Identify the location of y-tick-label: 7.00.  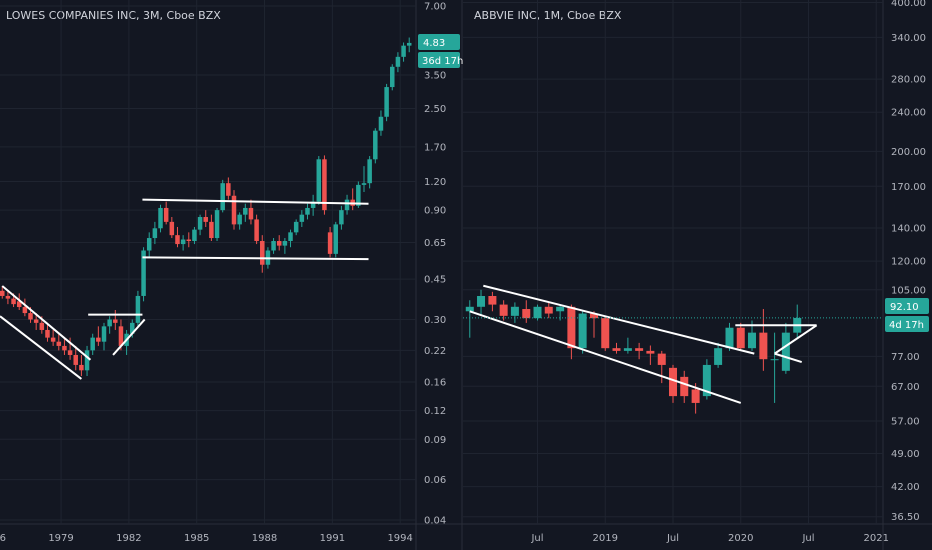
(435, 7).